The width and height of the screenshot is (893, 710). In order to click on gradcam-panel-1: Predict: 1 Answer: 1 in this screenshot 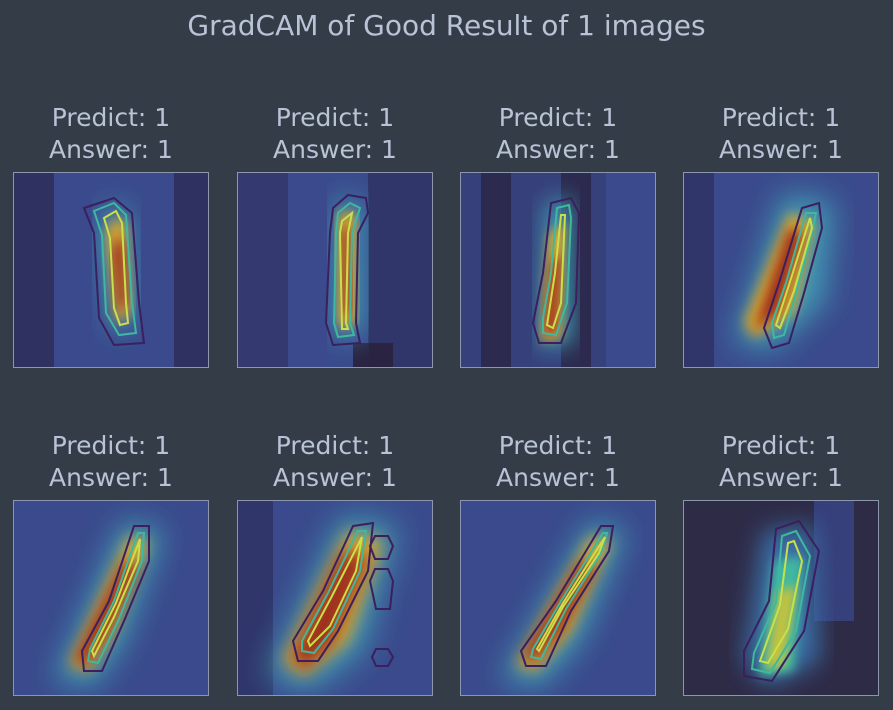, I will do `click(111, 235)`.